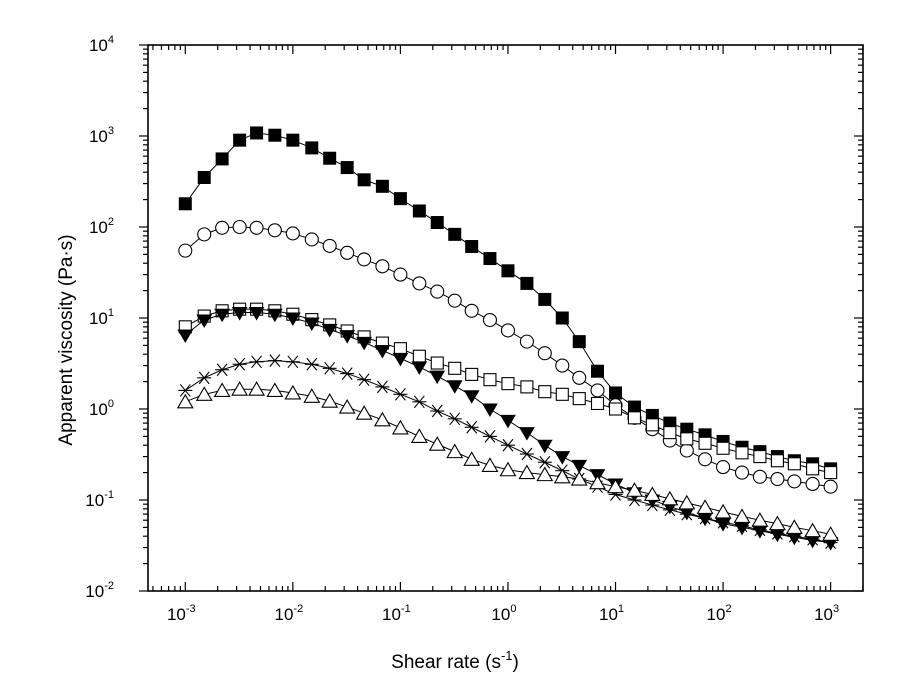 The height and width of the screenshot is (692, 917). Describe the element at coordinates (836, 609) in the screenshot. I see `x-tick-exponent: 3` at that location.